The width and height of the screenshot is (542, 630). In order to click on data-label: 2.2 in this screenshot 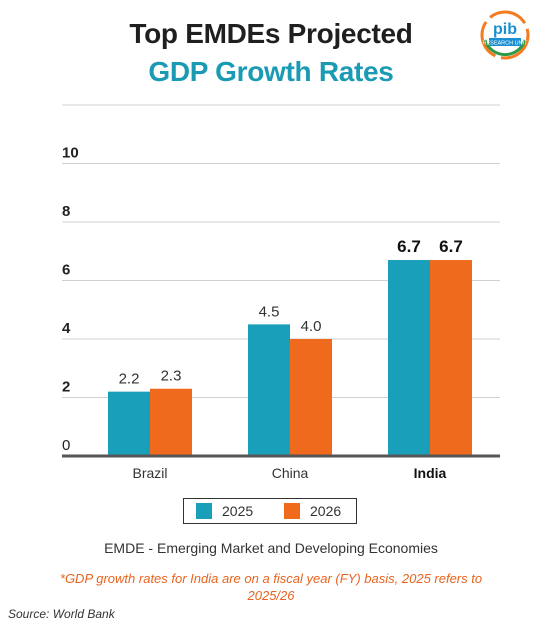, I will do `click(129, 379)`.